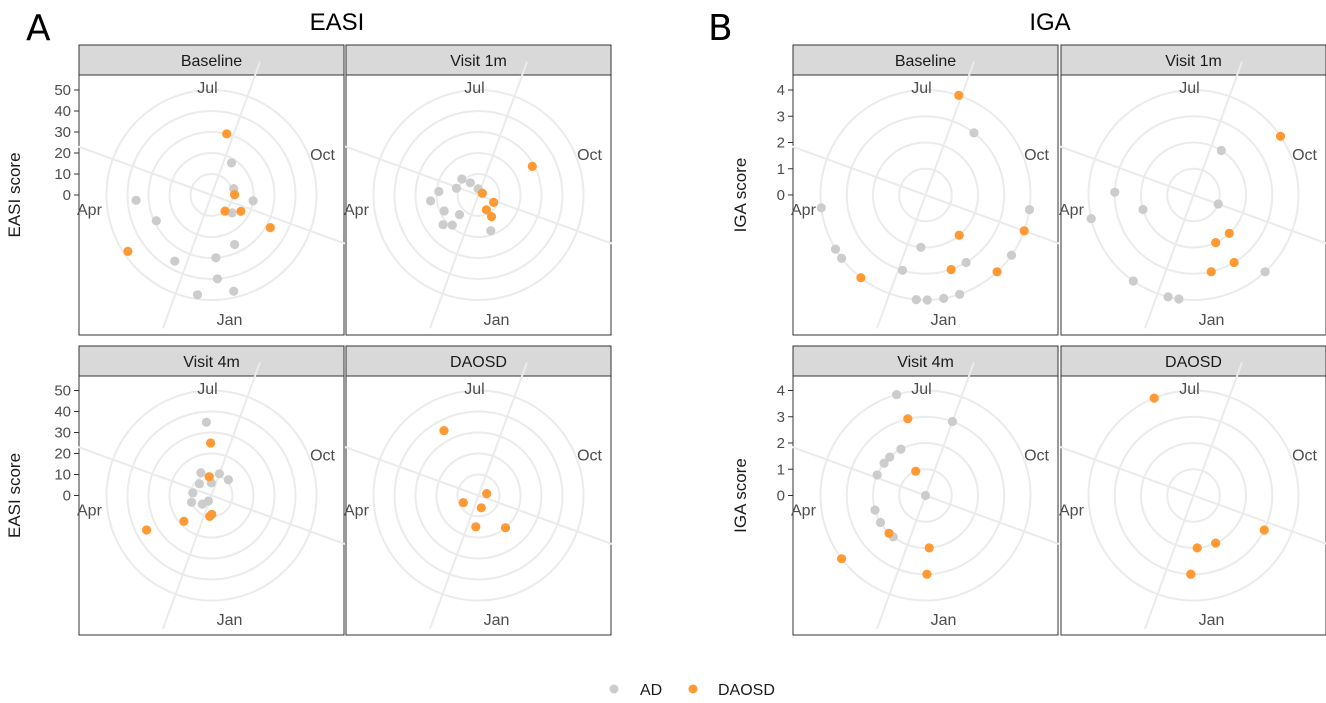 This screenshot has height=703, width=1326. I want to click on r-axis-tick-label: 4, so click(781, 90).